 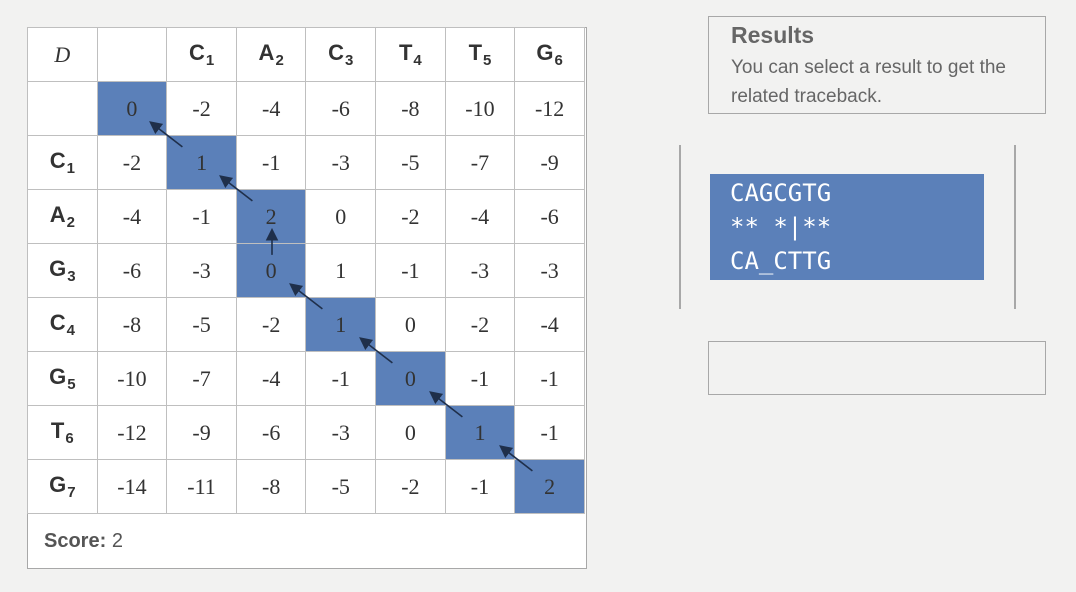 I want to click on column-index: 2, so click(x=279, y=60).